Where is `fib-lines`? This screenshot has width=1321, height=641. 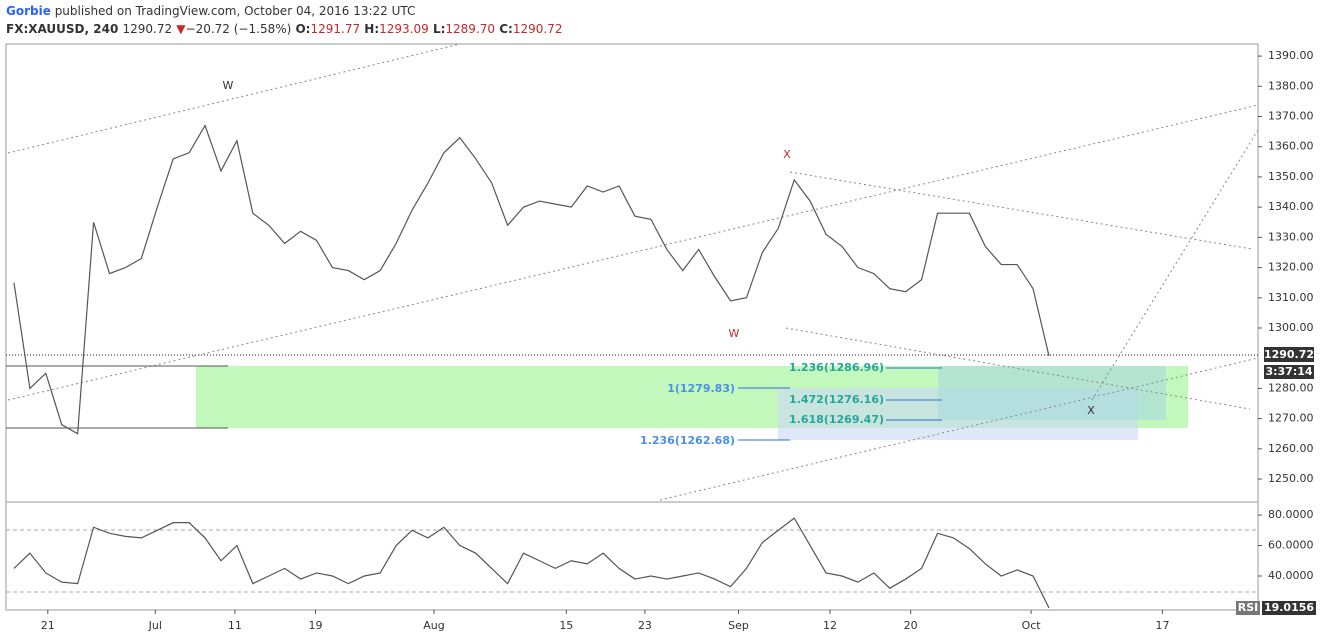
fib-lines is located at coordinates (840, 404).